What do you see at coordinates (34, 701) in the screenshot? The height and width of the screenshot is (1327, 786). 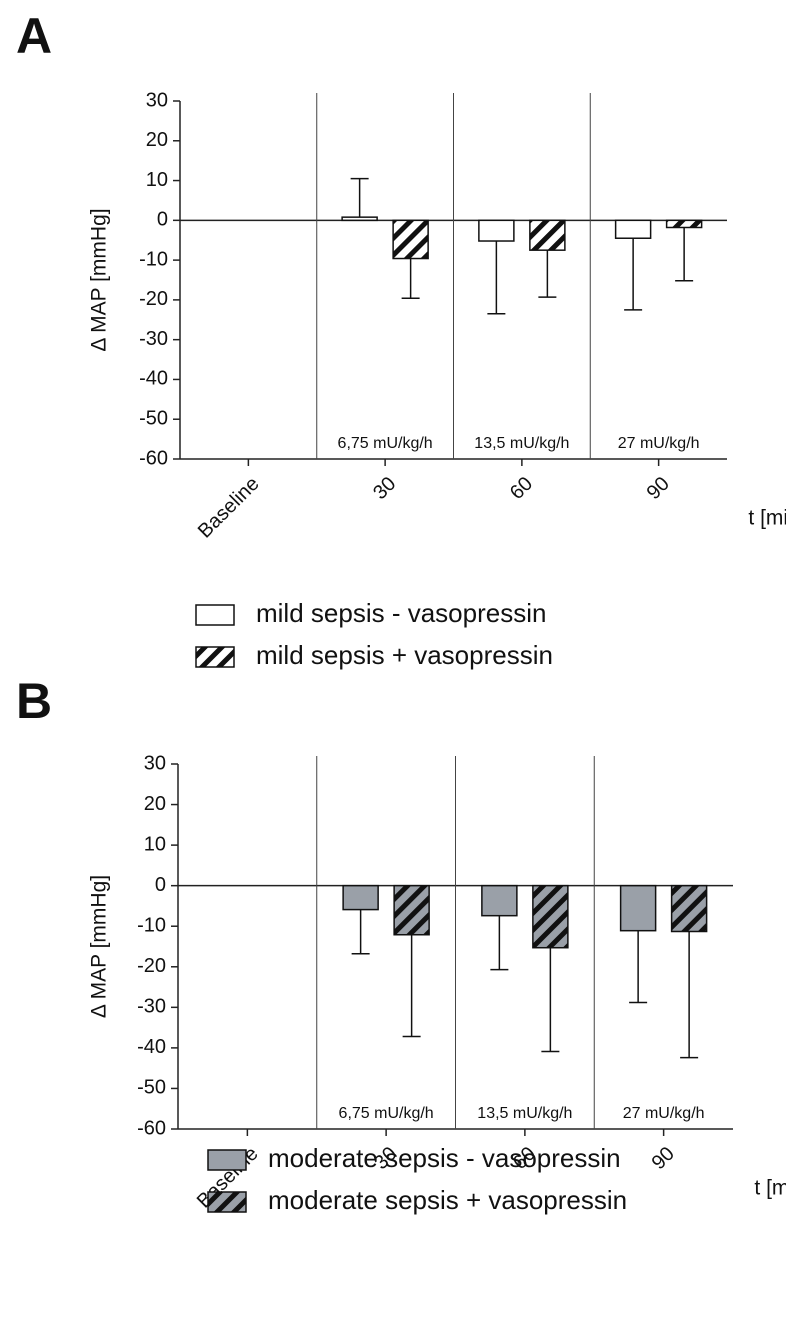 I see `panel-label: B` at bounding box center [34, 701].